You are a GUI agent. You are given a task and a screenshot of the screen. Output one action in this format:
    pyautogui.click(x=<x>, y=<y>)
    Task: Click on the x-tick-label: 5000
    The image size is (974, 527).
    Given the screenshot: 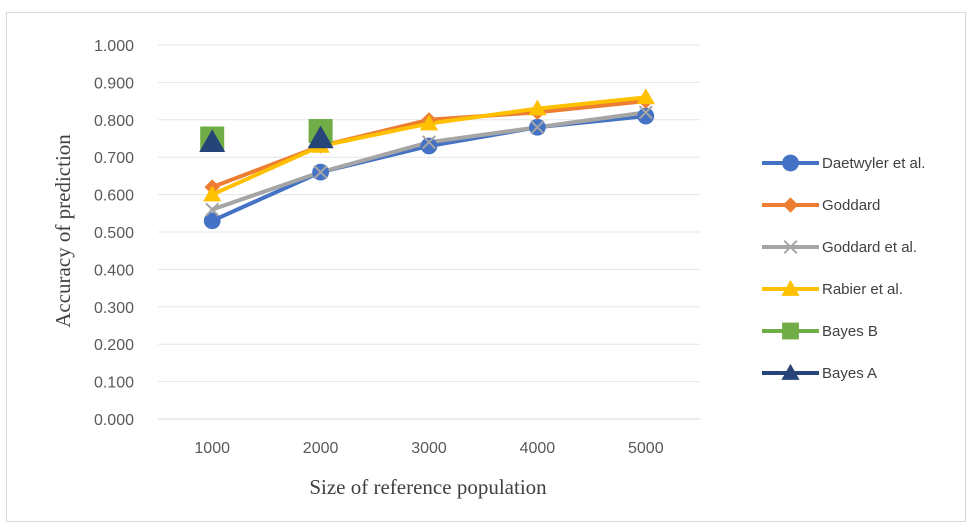 What is the action you would take?
    pyautogui.click(x=646, y=448)
    